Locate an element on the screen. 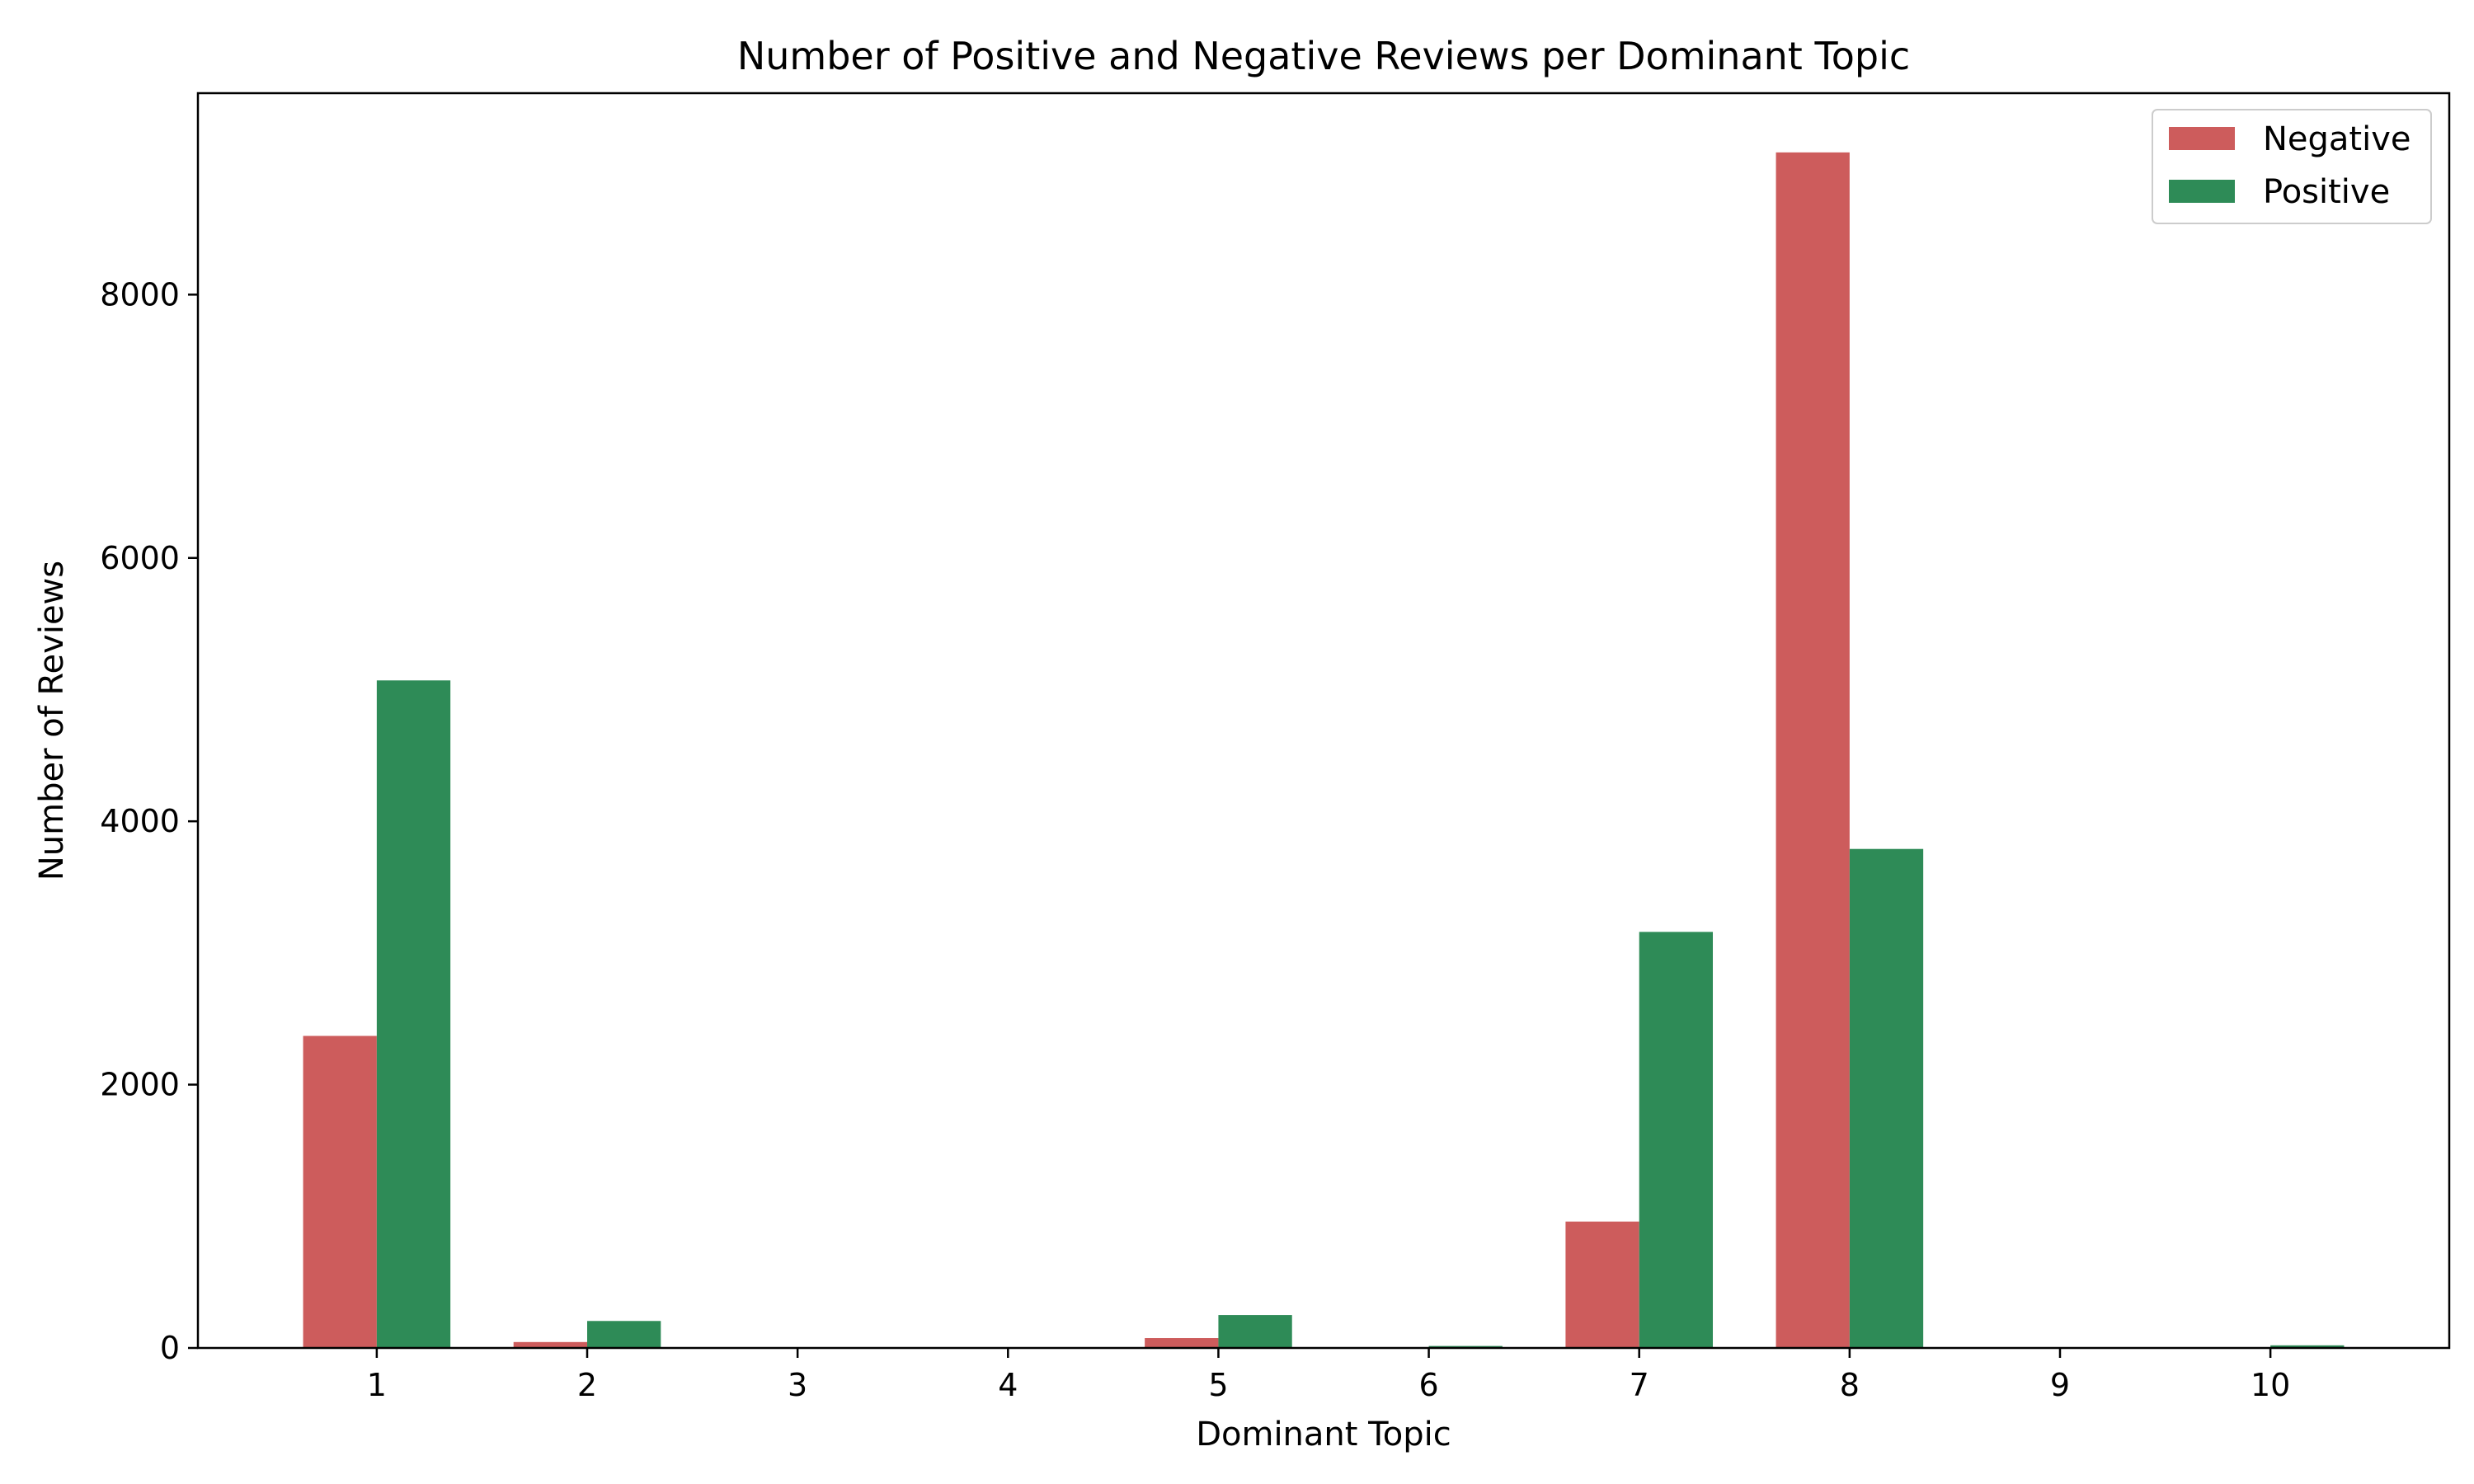 The width and height of the screenshot is (2474, 1484). x-tick-label: 4 is located at coordinates (1008, 1385).